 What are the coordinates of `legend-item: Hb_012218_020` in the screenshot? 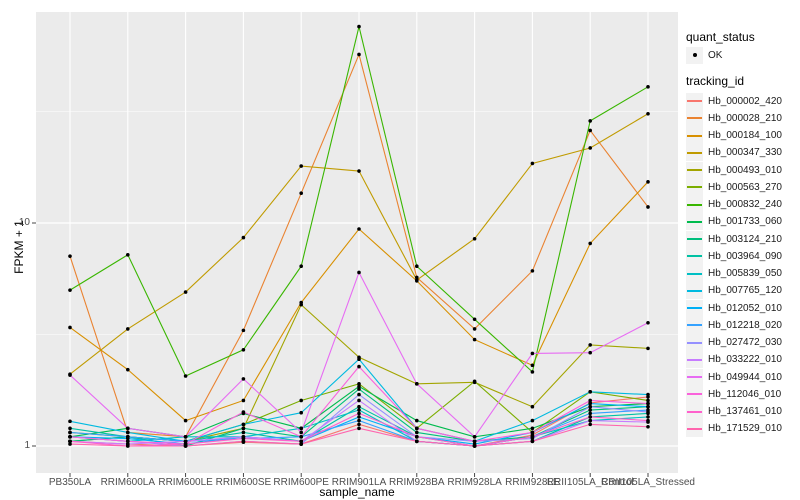 It's located at (734, 325).